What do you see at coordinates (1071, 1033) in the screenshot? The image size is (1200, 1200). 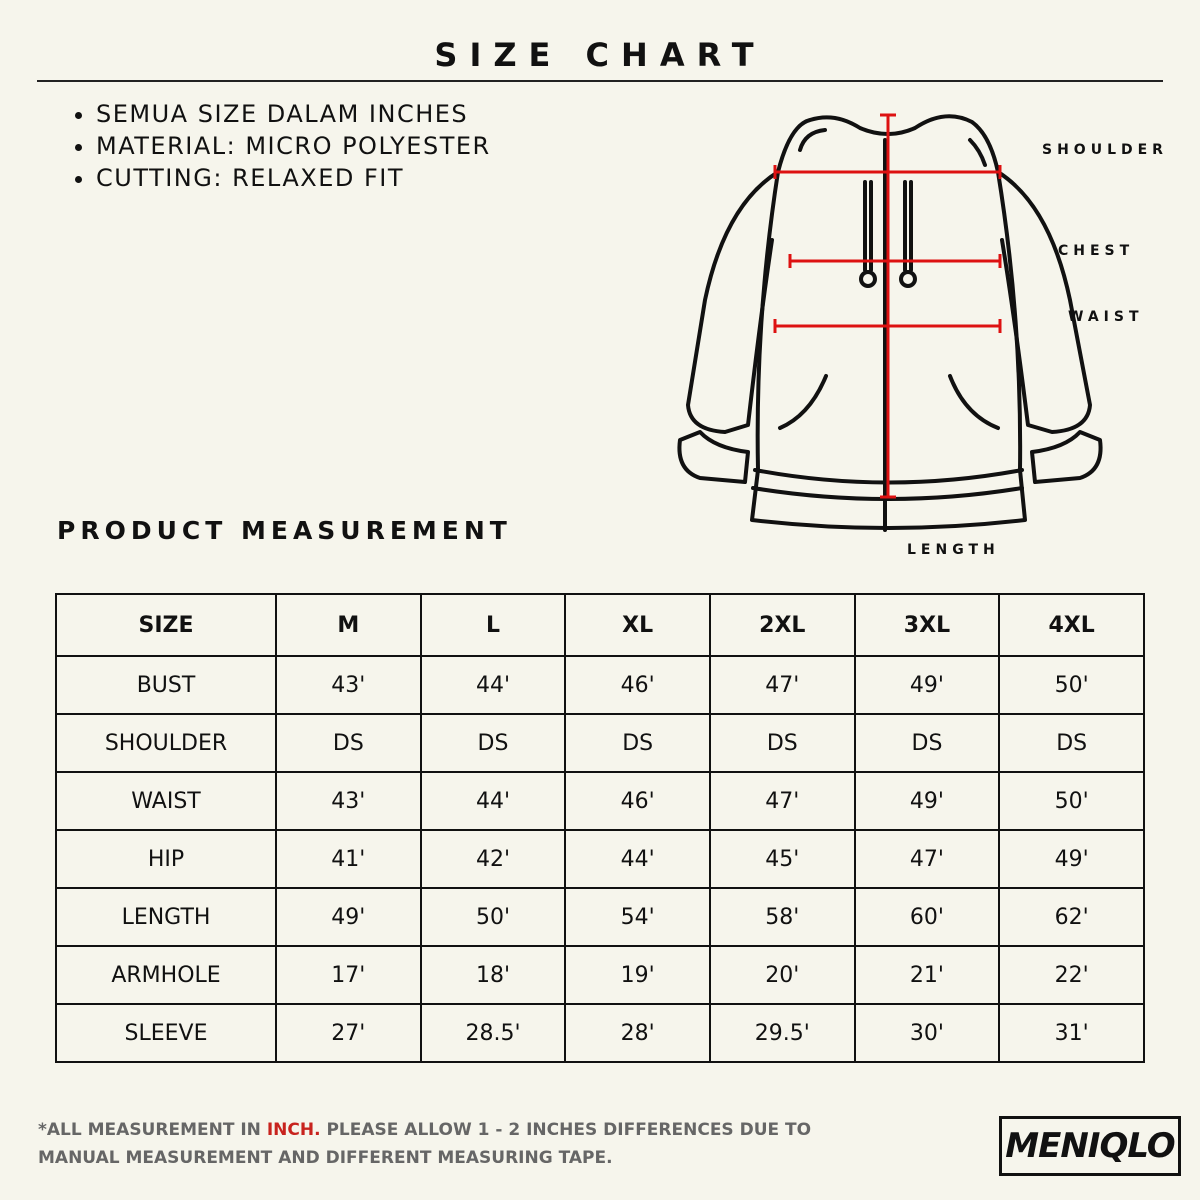 I see `table-cell: 31'` at bounding box center [1071, 1033].